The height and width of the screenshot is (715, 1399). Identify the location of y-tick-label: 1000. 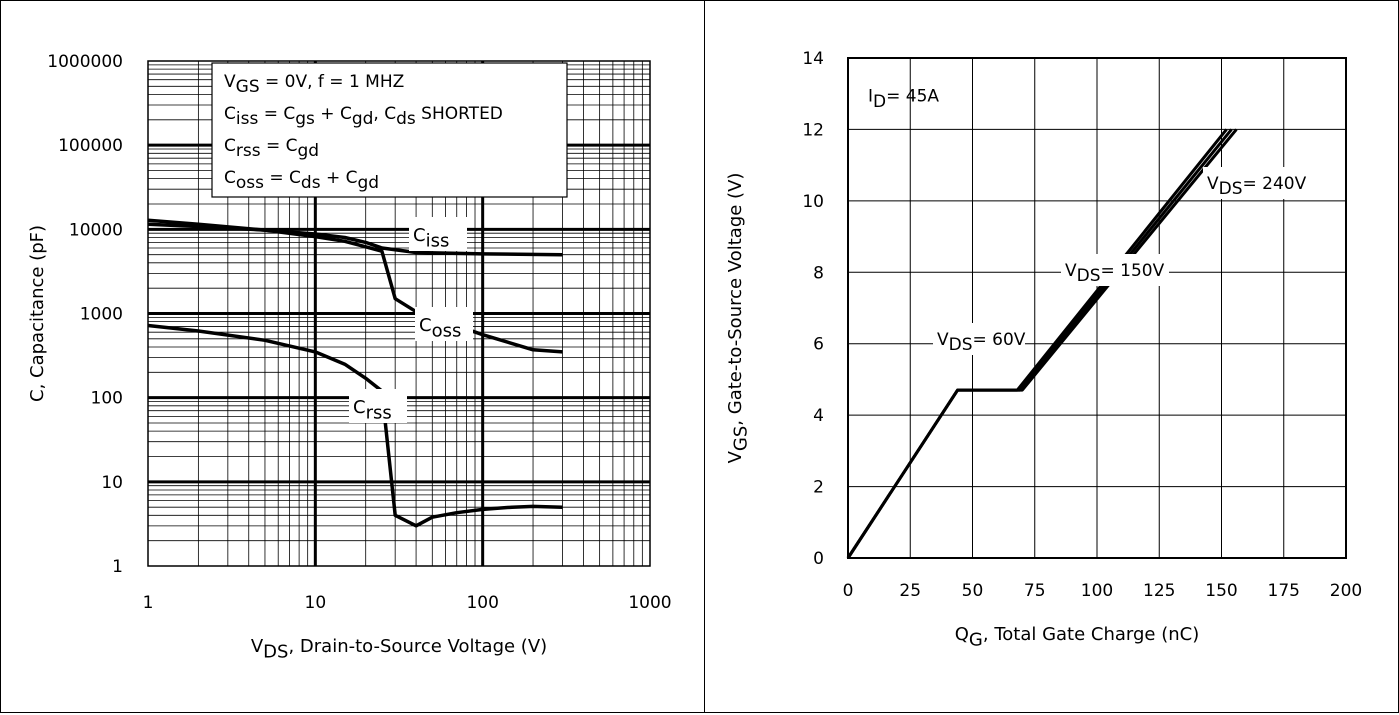
(101, 315).